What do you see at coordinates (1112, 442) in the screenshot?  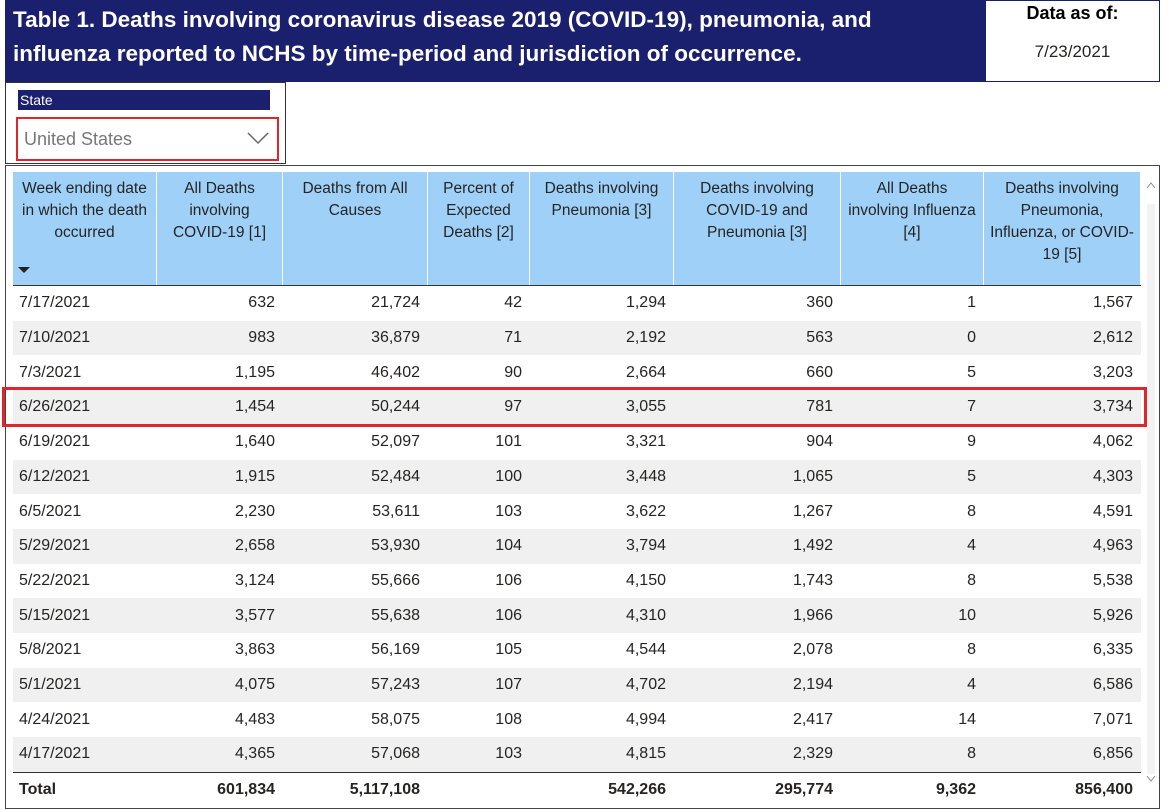 I see `table-cell: 4,062` at bounding box center [1112, 442].